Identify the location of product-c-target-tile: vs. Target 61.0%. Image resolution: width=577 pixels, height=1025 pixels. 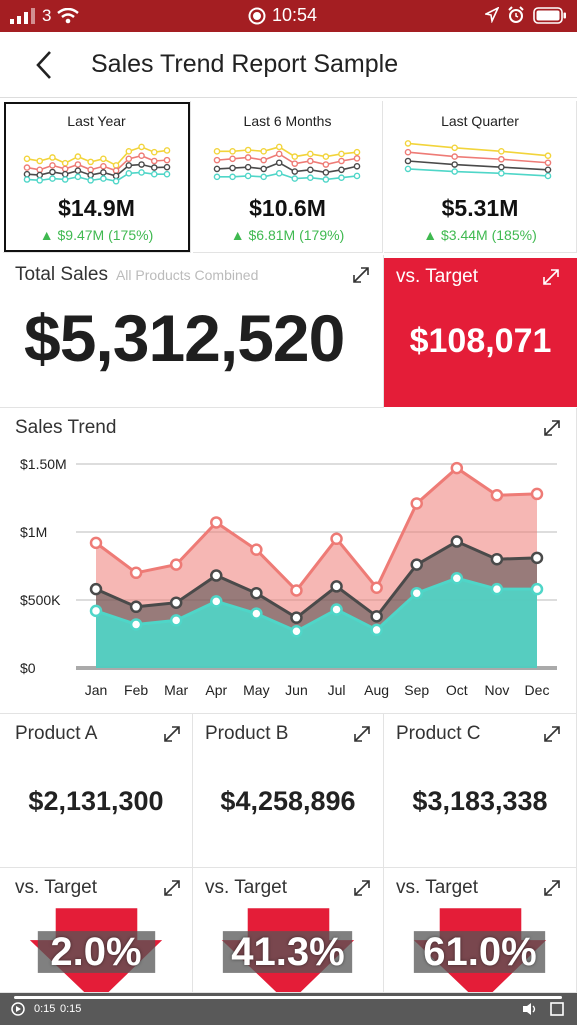
(480, 930).